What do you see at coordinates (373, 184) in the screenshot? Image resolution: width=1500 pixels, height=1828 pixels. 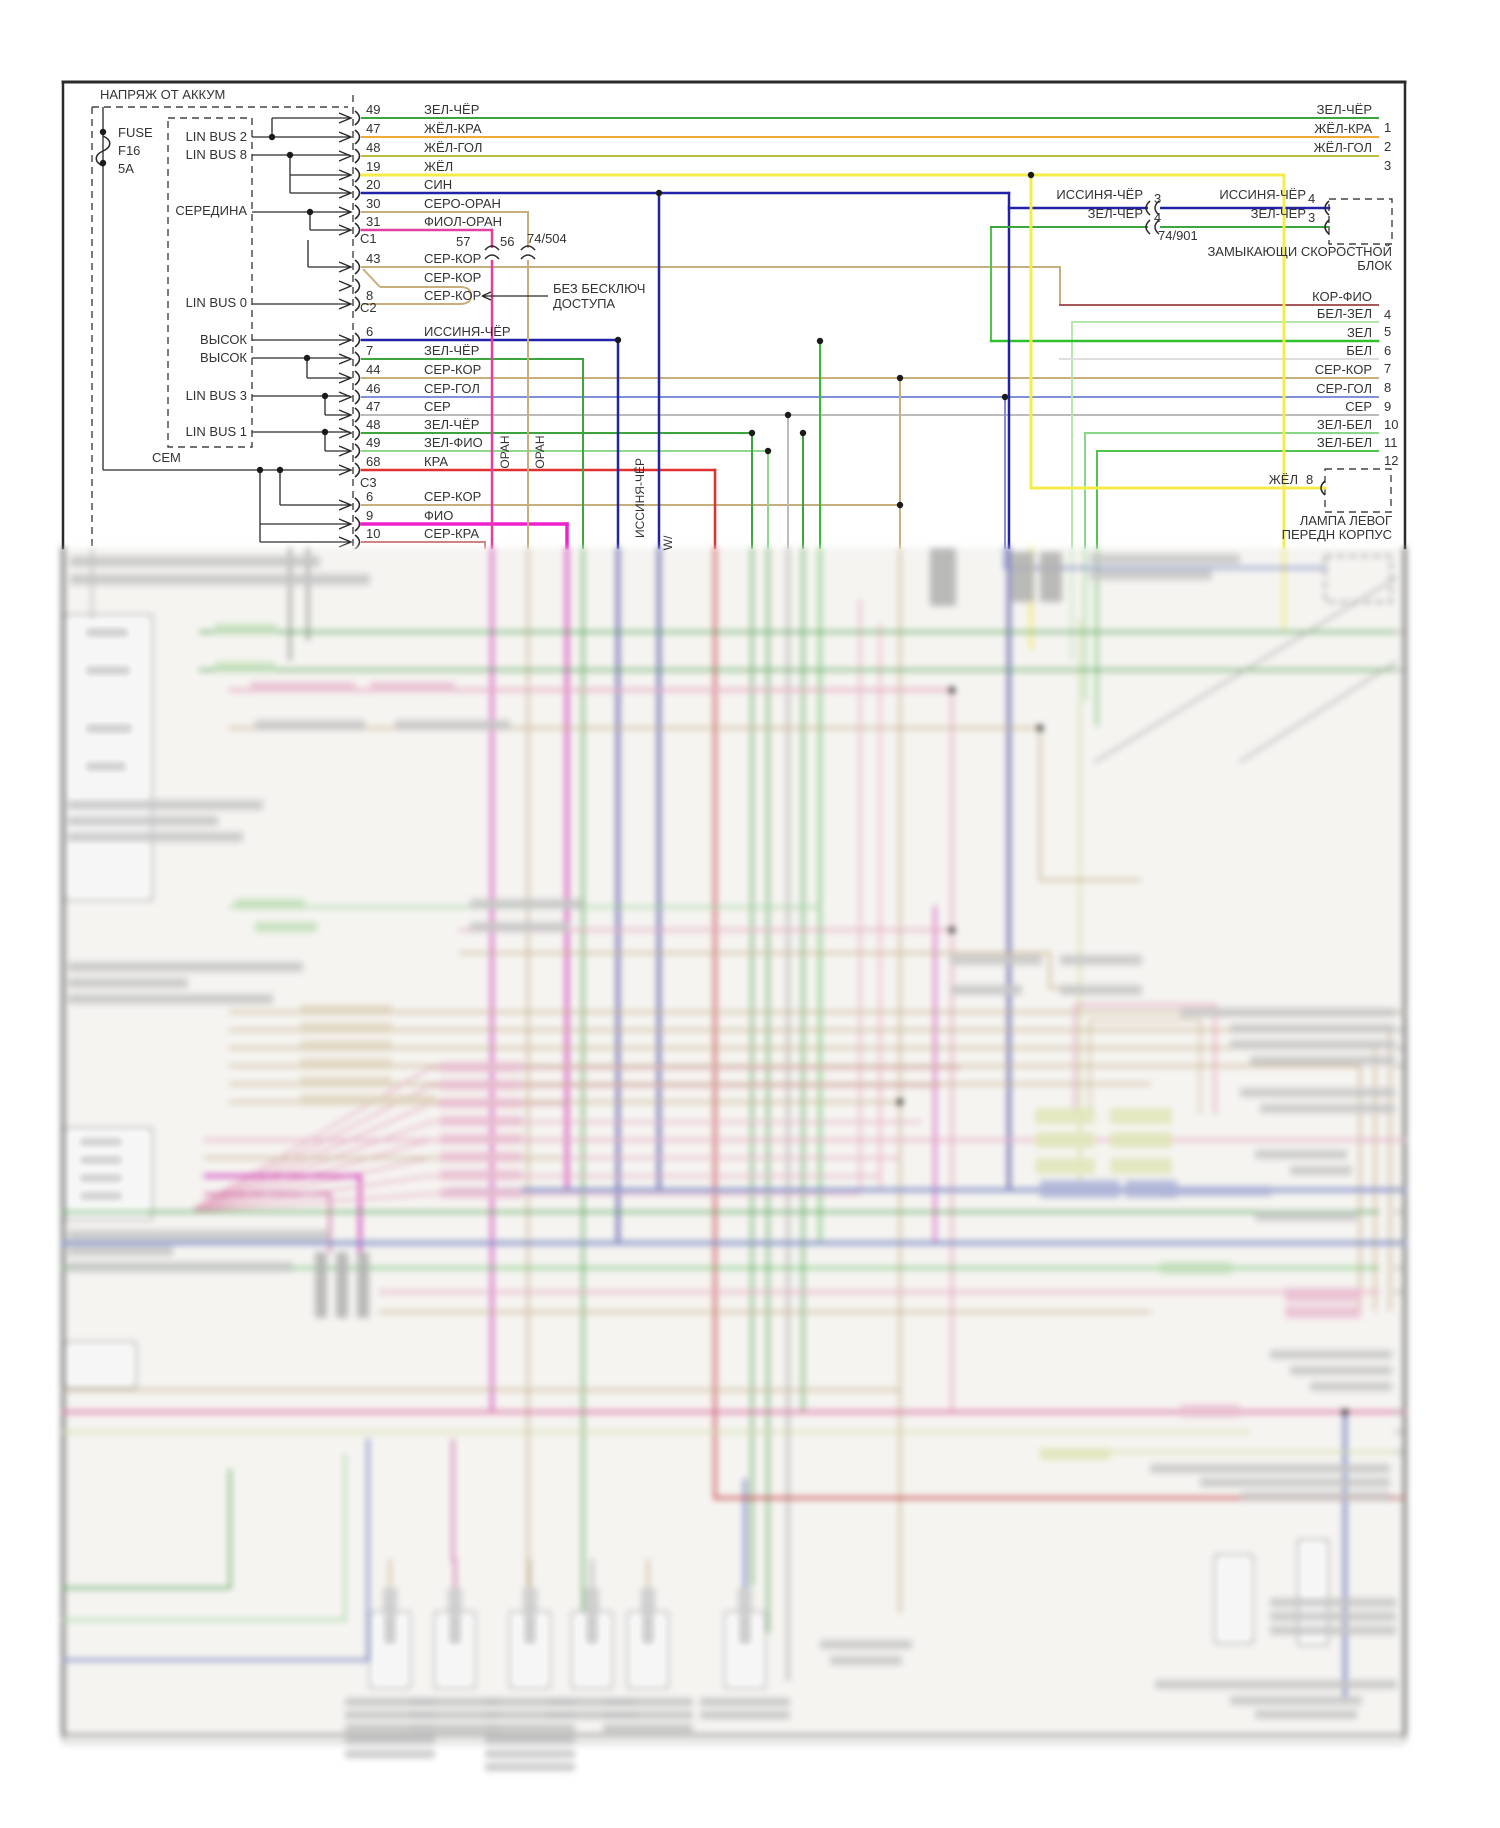 I see `pin-number-label: 20` at bounding box center [373, 184].